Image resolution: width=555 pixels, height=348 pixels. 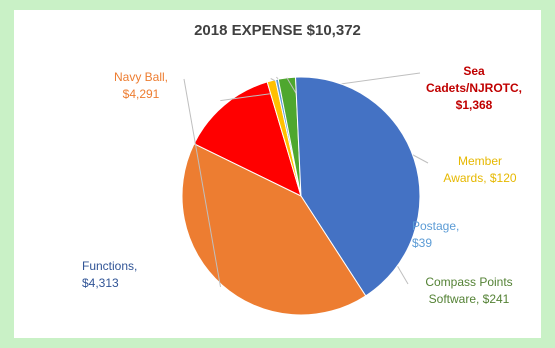 I want to click on slice-label: Compass Points Software, $241, so click(x=469, y=291).